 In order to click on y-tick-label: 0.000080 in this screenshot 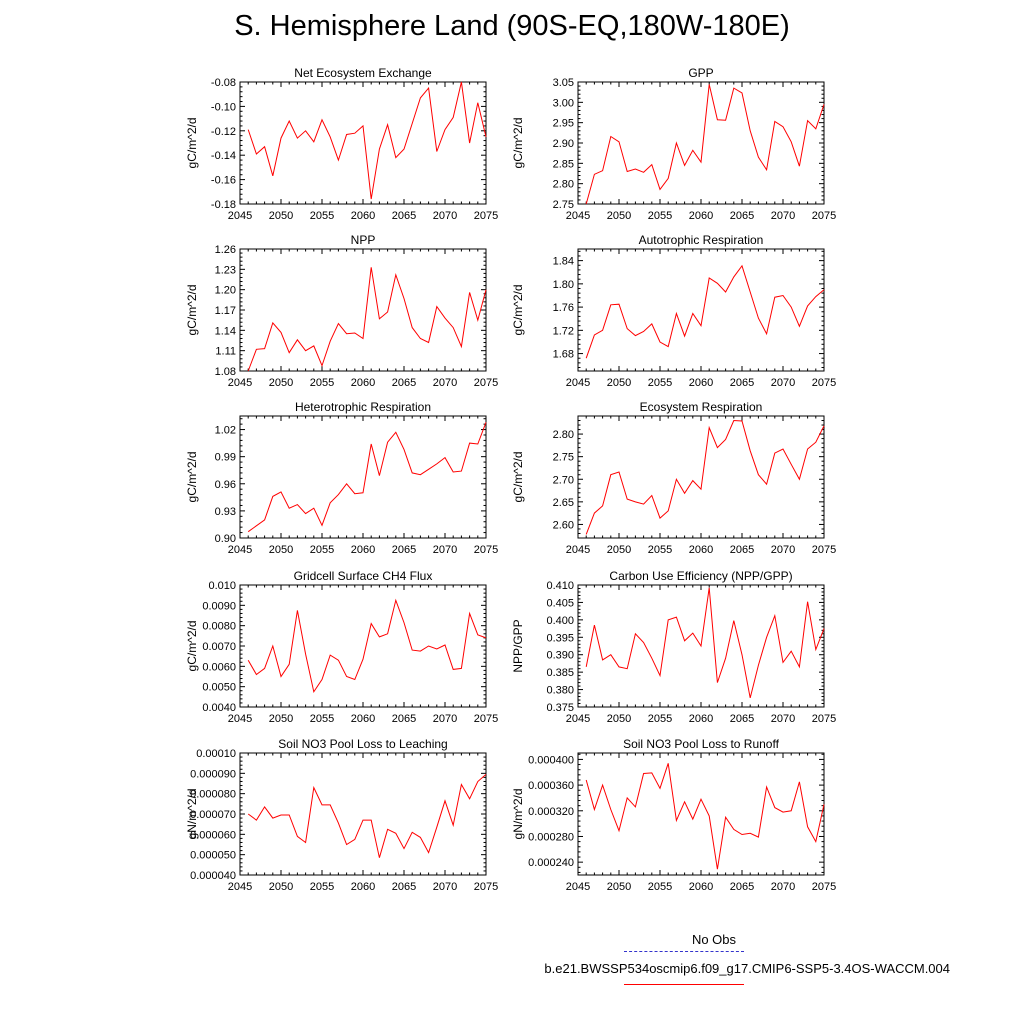, I will do `click(213, 795)`.